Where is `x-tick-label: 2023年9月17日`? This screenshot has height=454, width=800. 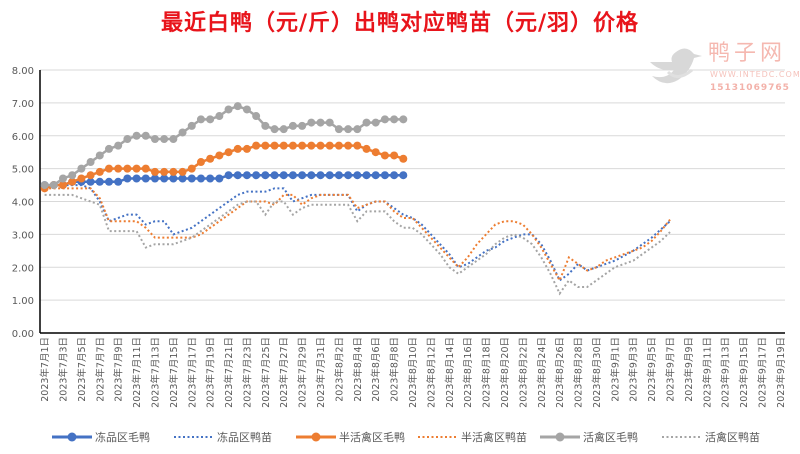
x-tick-label: 2023年9月17日 is located at coordinates (763, 372).